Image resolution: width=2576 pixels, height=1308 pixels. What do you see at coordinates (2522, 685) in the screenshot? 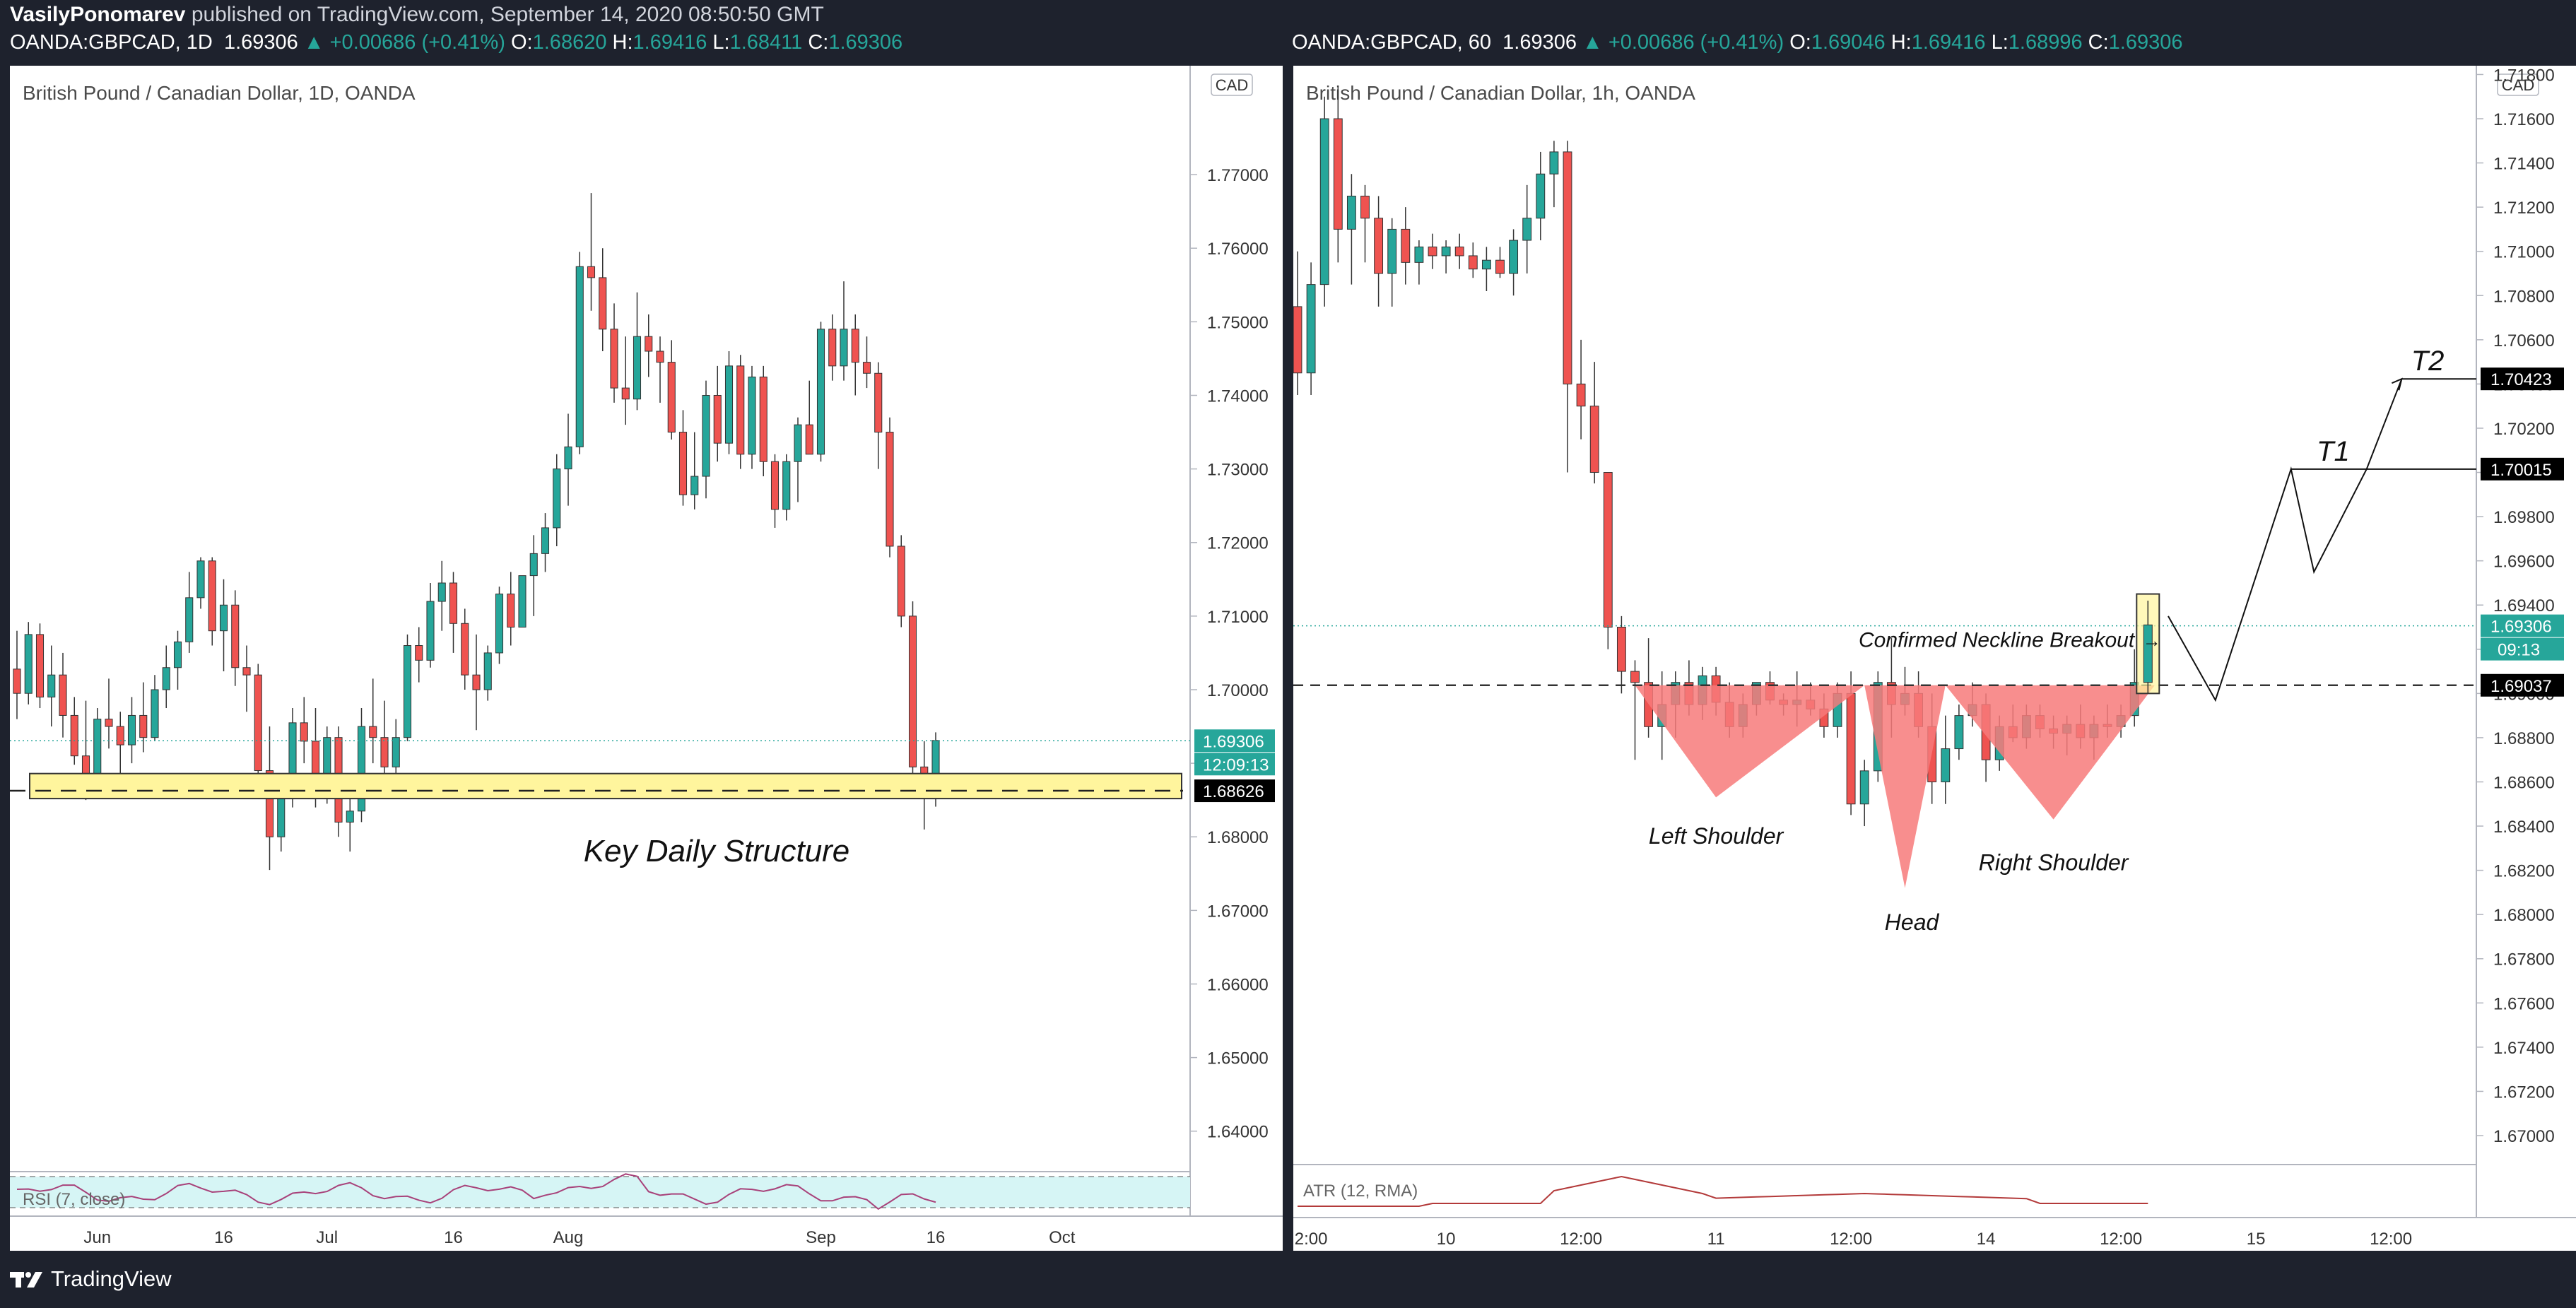
I see `price-tag` at bounding box center [2522, 685].